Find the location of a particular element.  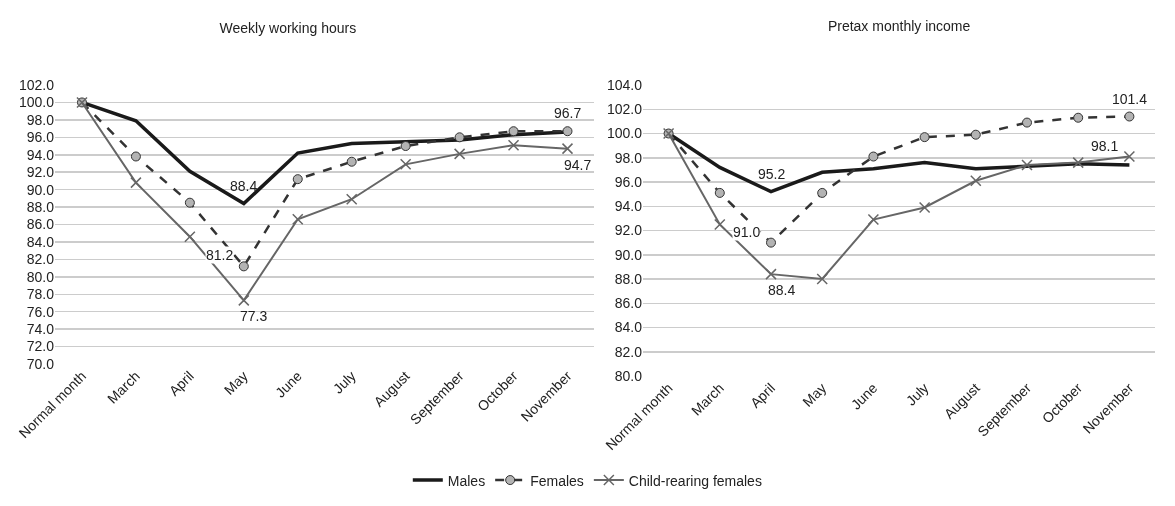

y-tick-label: 74.0 is located at coordinates (40, 329).